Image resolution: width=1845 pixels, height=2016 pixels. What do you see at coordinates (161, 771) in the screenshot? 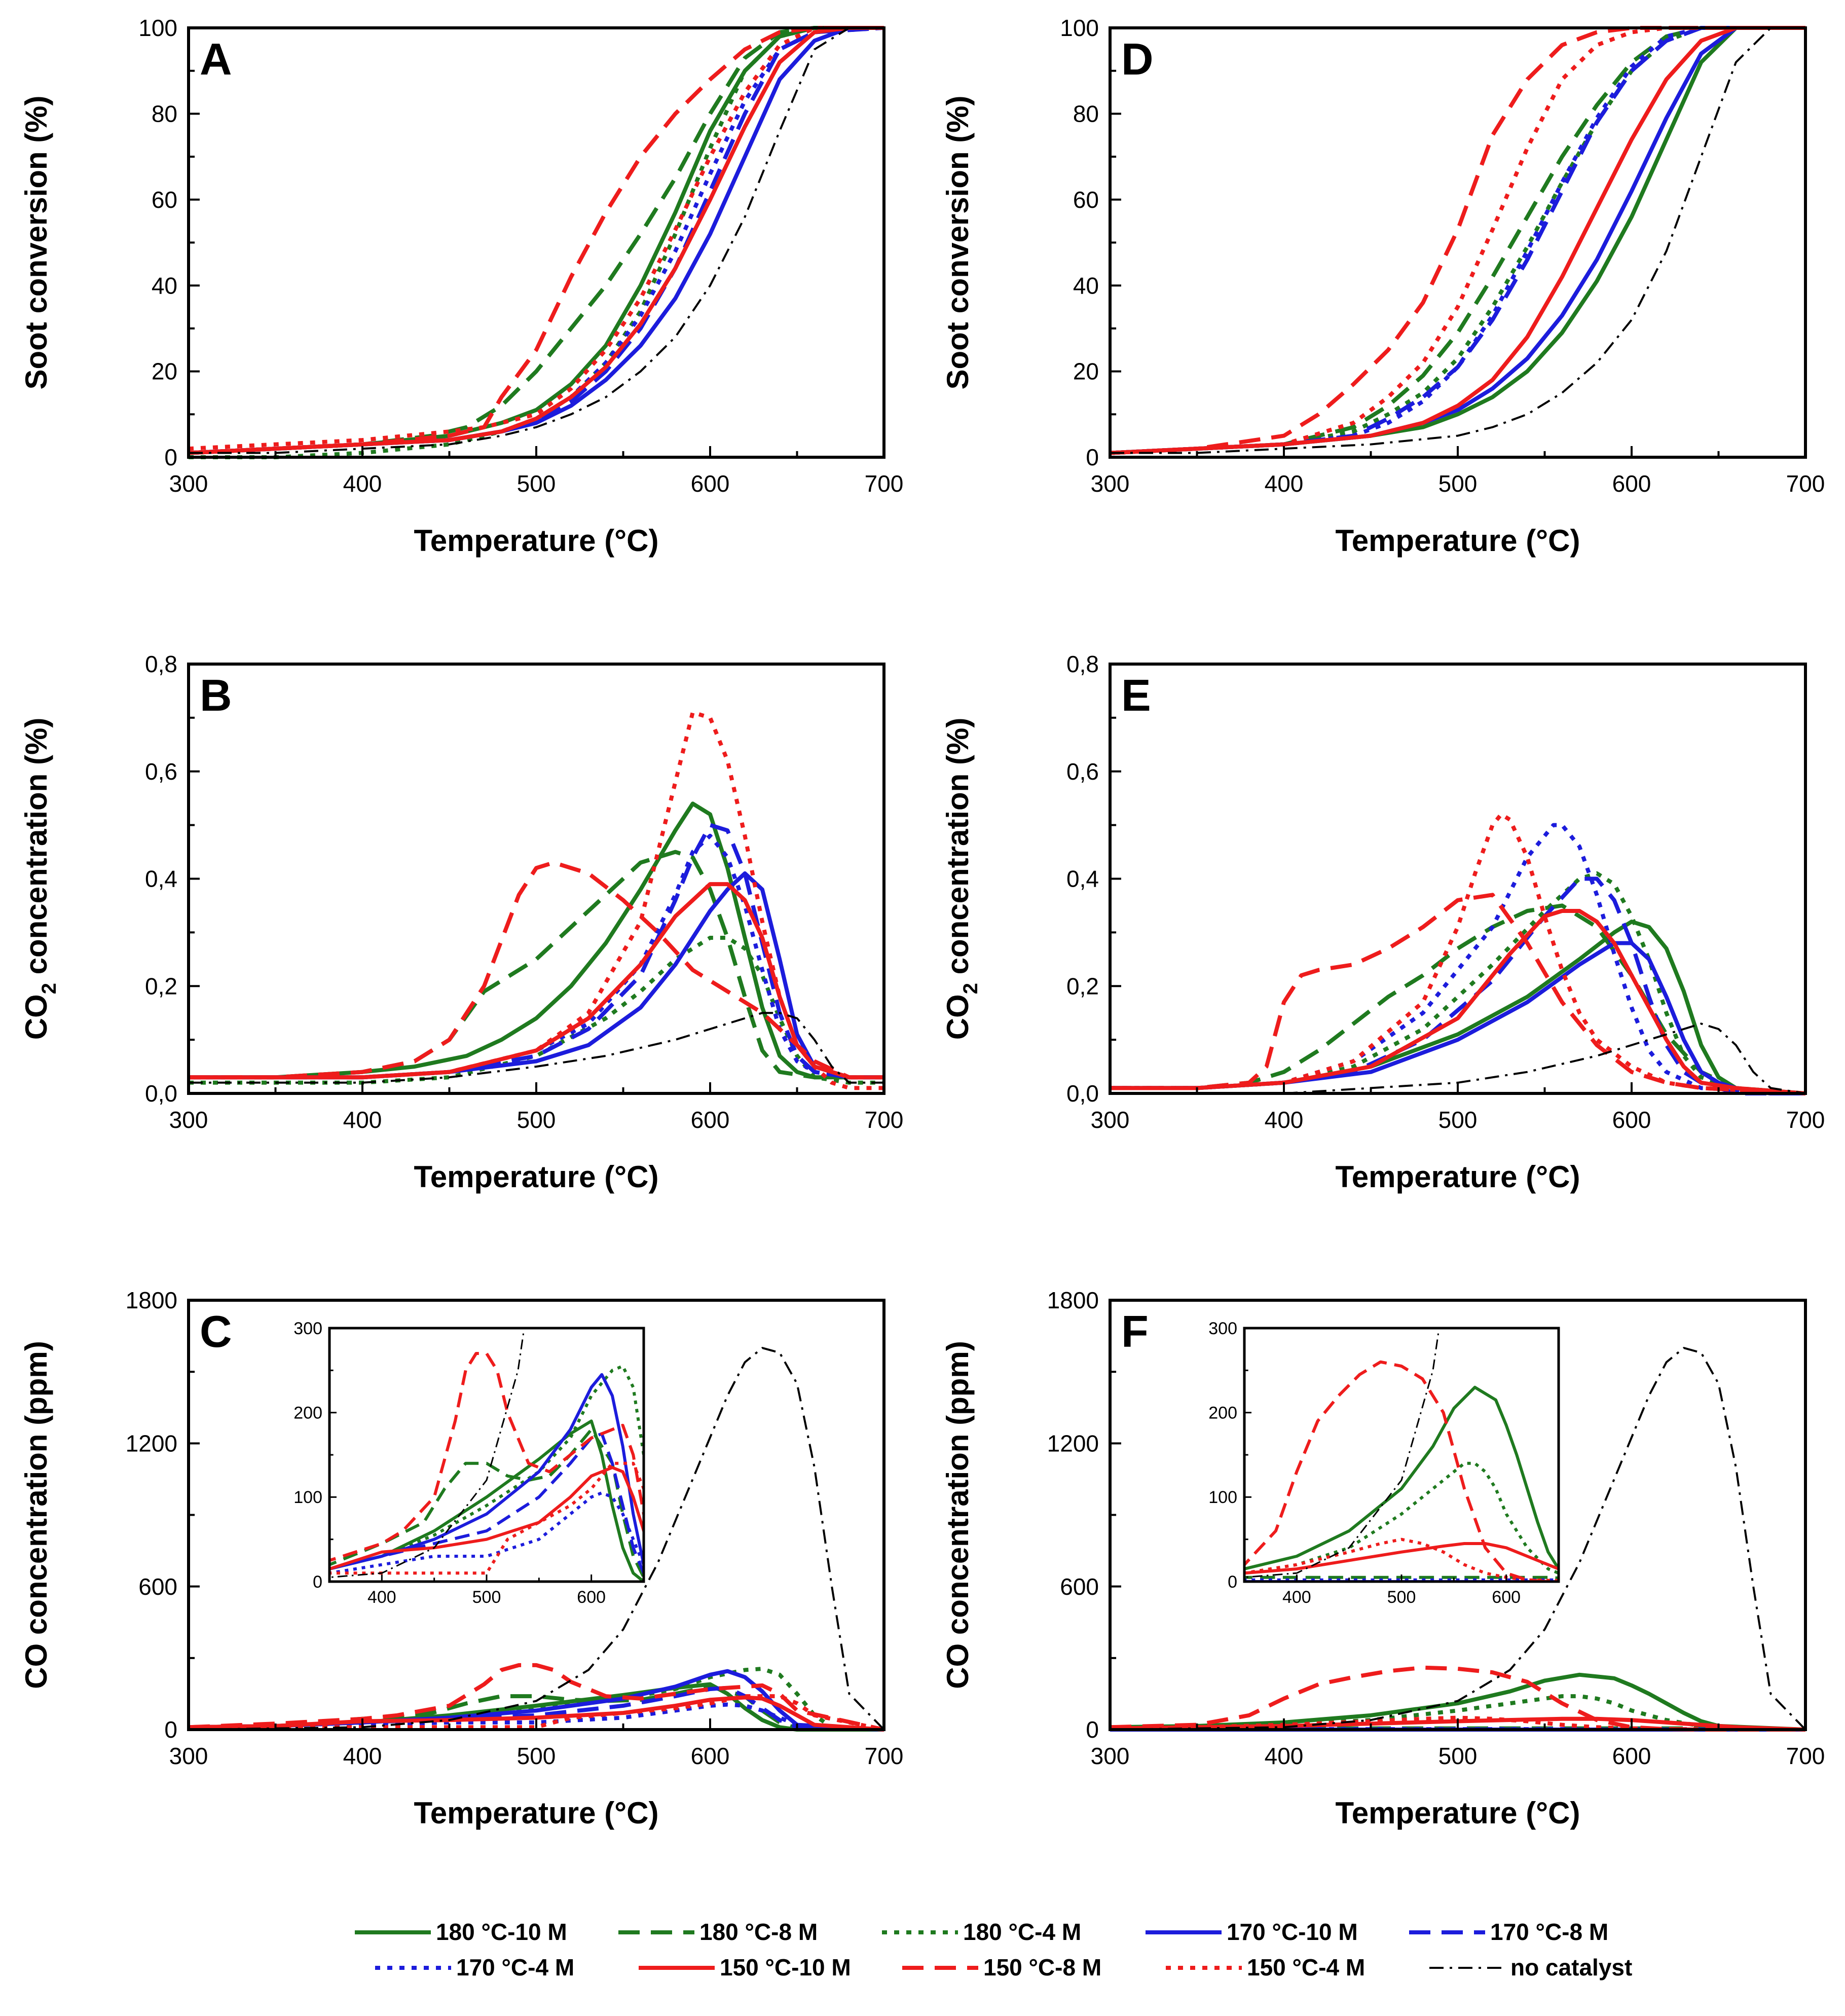
I see `panel-b-y-tick-label: 0,6` at bounding box center [161, 771].